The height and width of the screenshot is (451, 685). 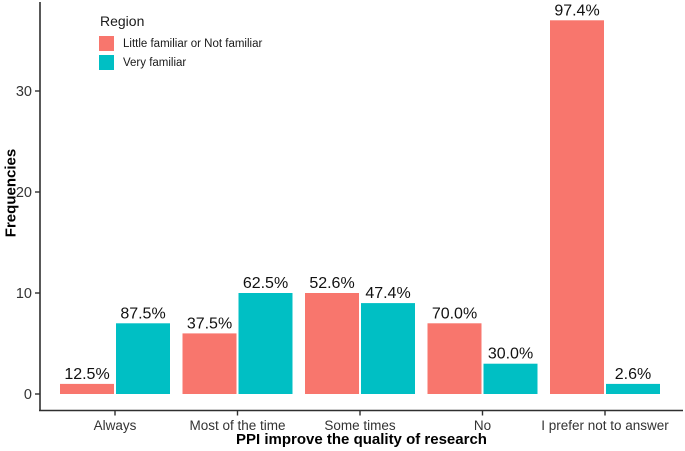 I want to click on legend-swatch-very-familiar, so click(x=106, y=62).